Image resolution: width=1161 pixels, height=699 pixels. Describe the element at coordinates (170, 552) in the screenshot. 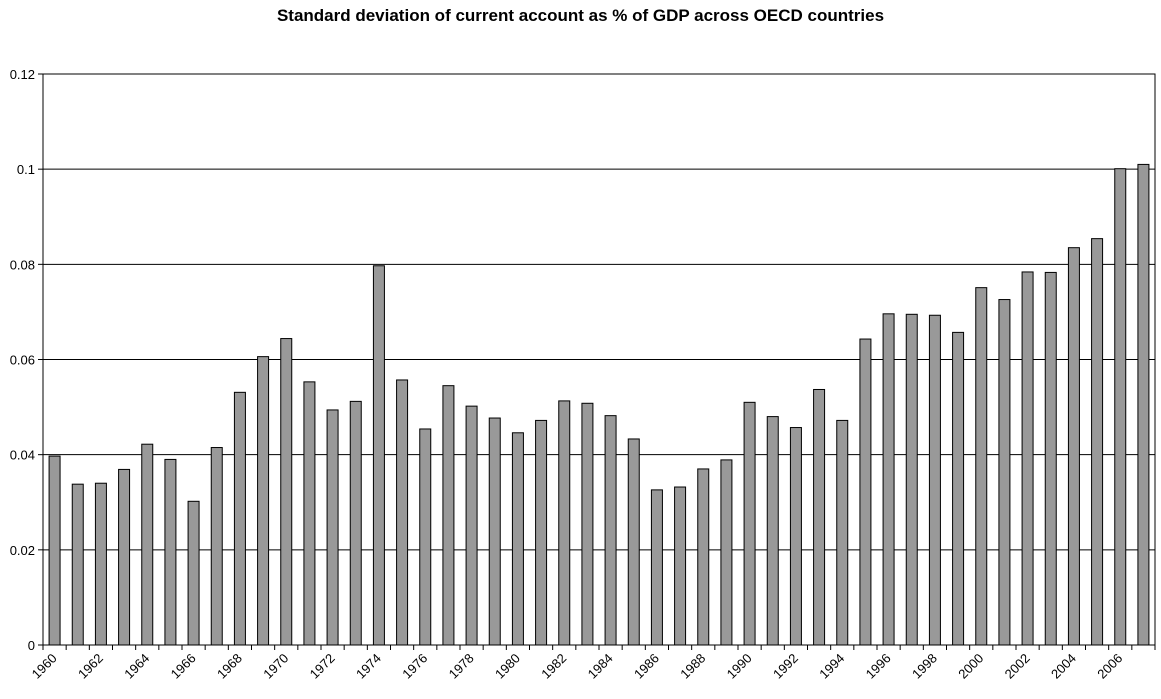

I see `bar-1965` at that location.